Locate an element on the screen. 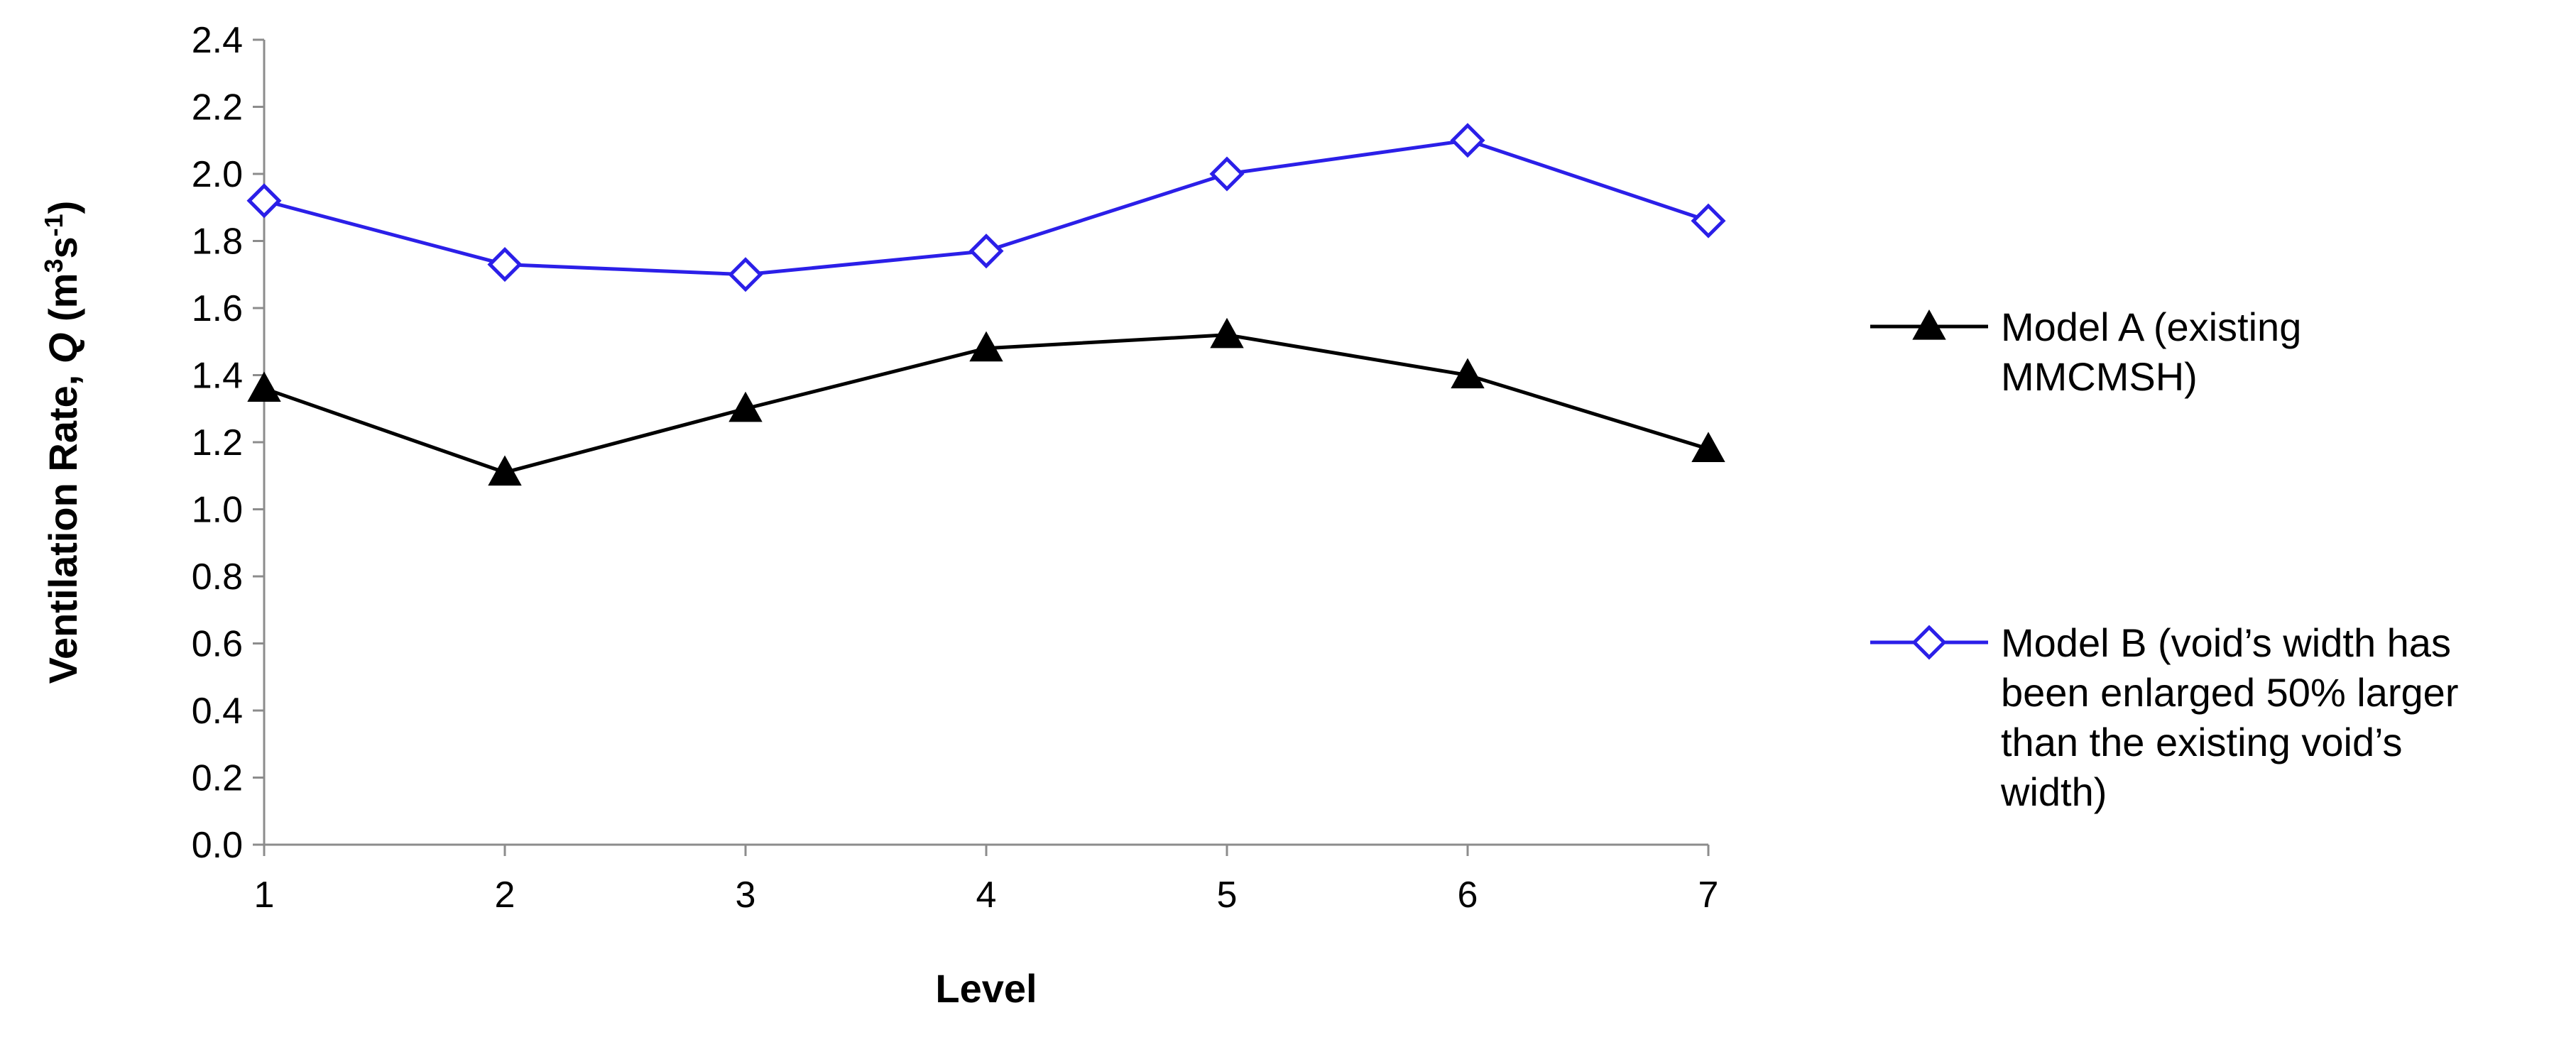 Image resolution: width=2576 pixels, height=1042 pixels. y-axis-title-variable: Q is located at coordinates (62, 348).